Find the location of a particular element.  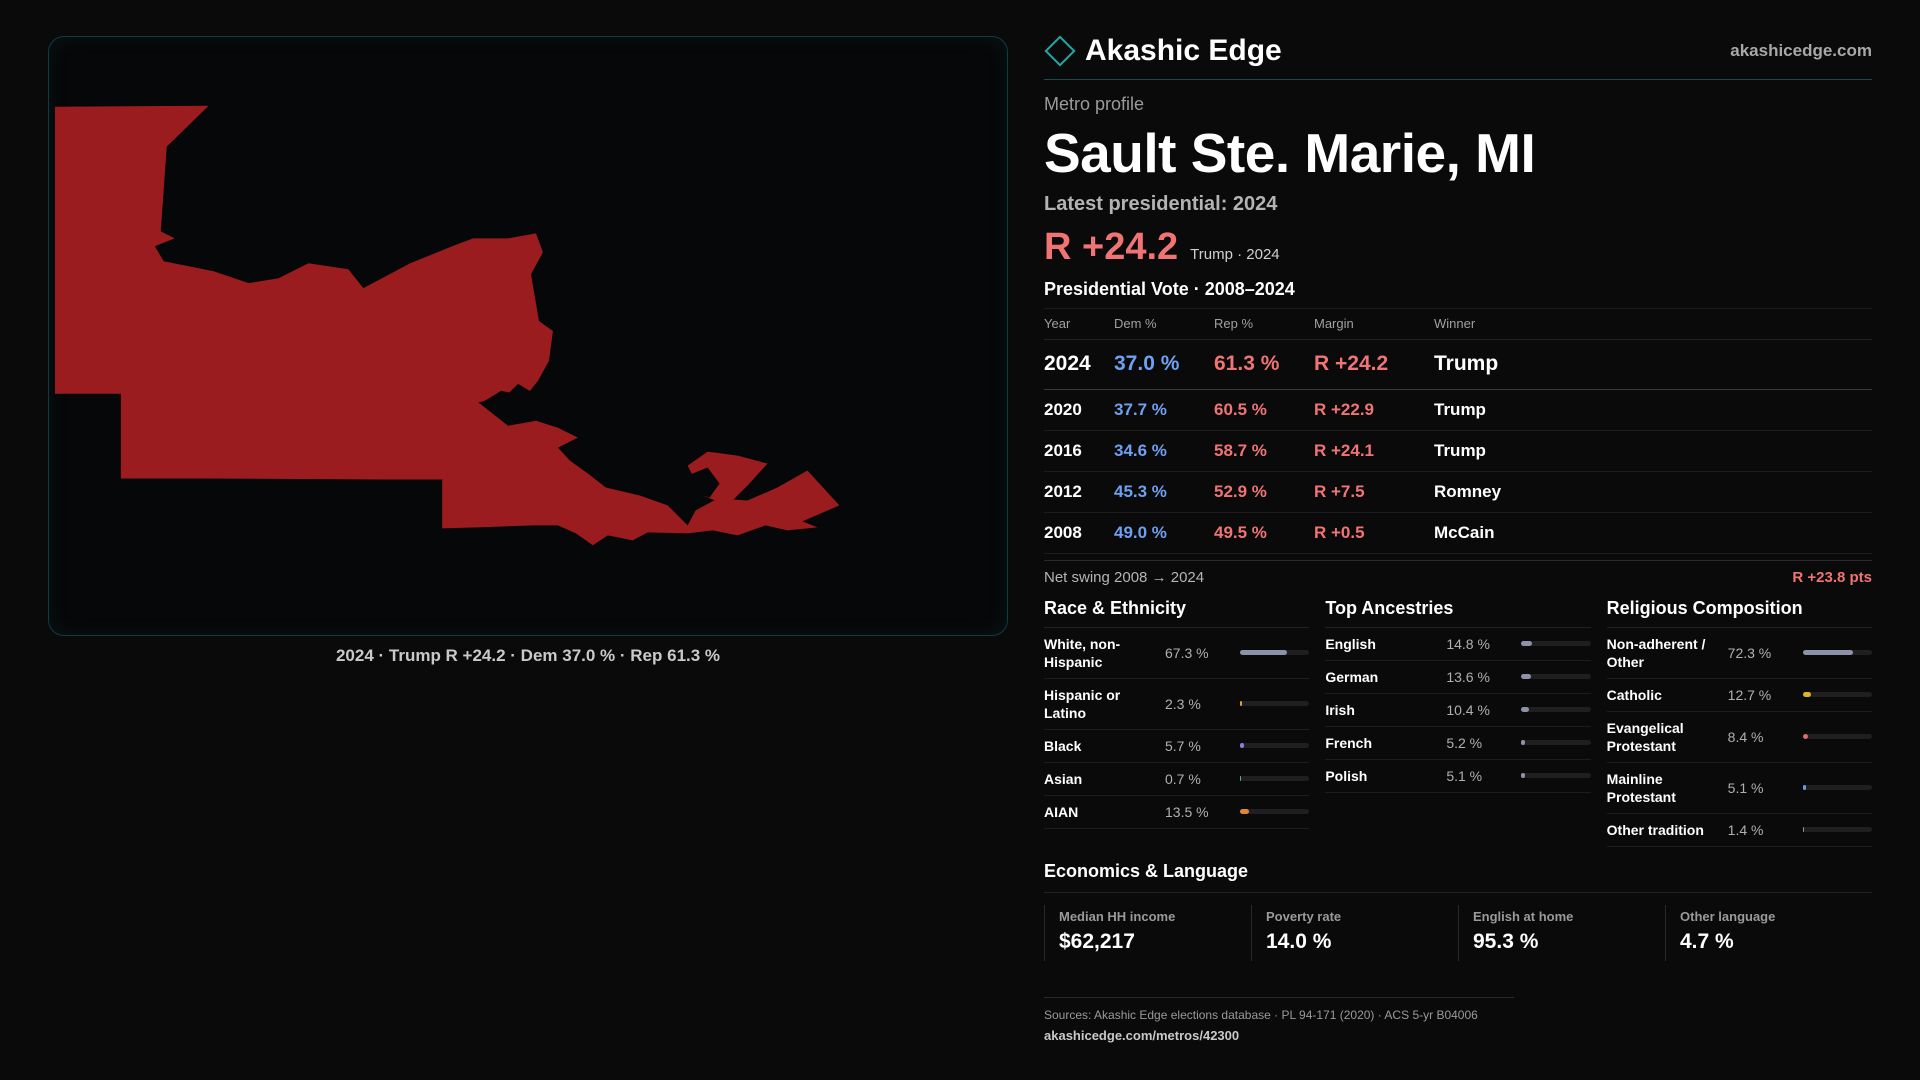

headline-sub: Trump · 2024 is located at coordinates (1235, 254).